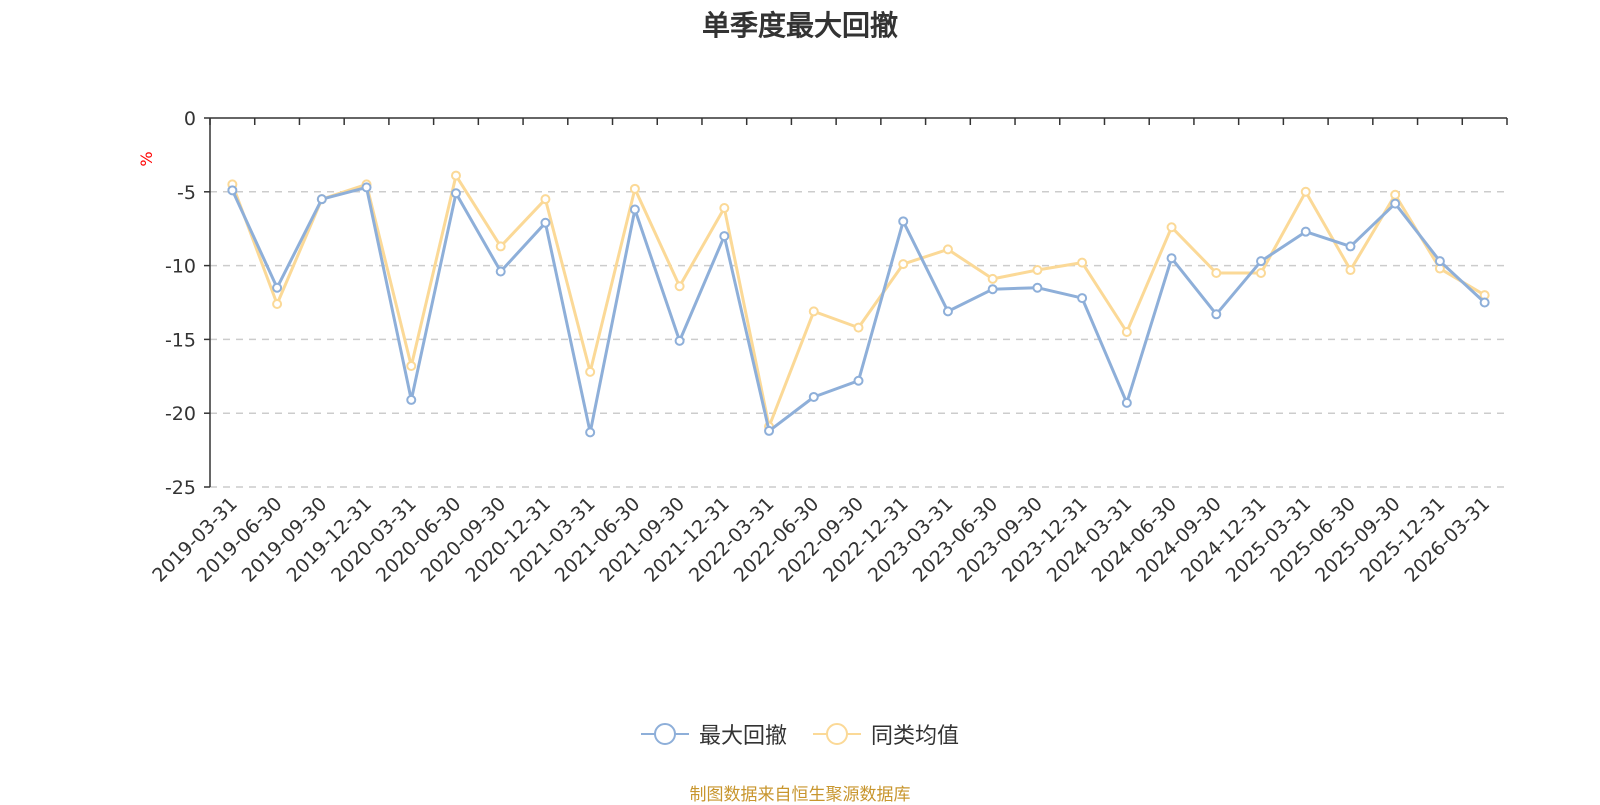  Describe the element at coordinates (800, 795) in the screenshot. I see `source-note: 制图数据来自恒生聚源数据库` at that location.